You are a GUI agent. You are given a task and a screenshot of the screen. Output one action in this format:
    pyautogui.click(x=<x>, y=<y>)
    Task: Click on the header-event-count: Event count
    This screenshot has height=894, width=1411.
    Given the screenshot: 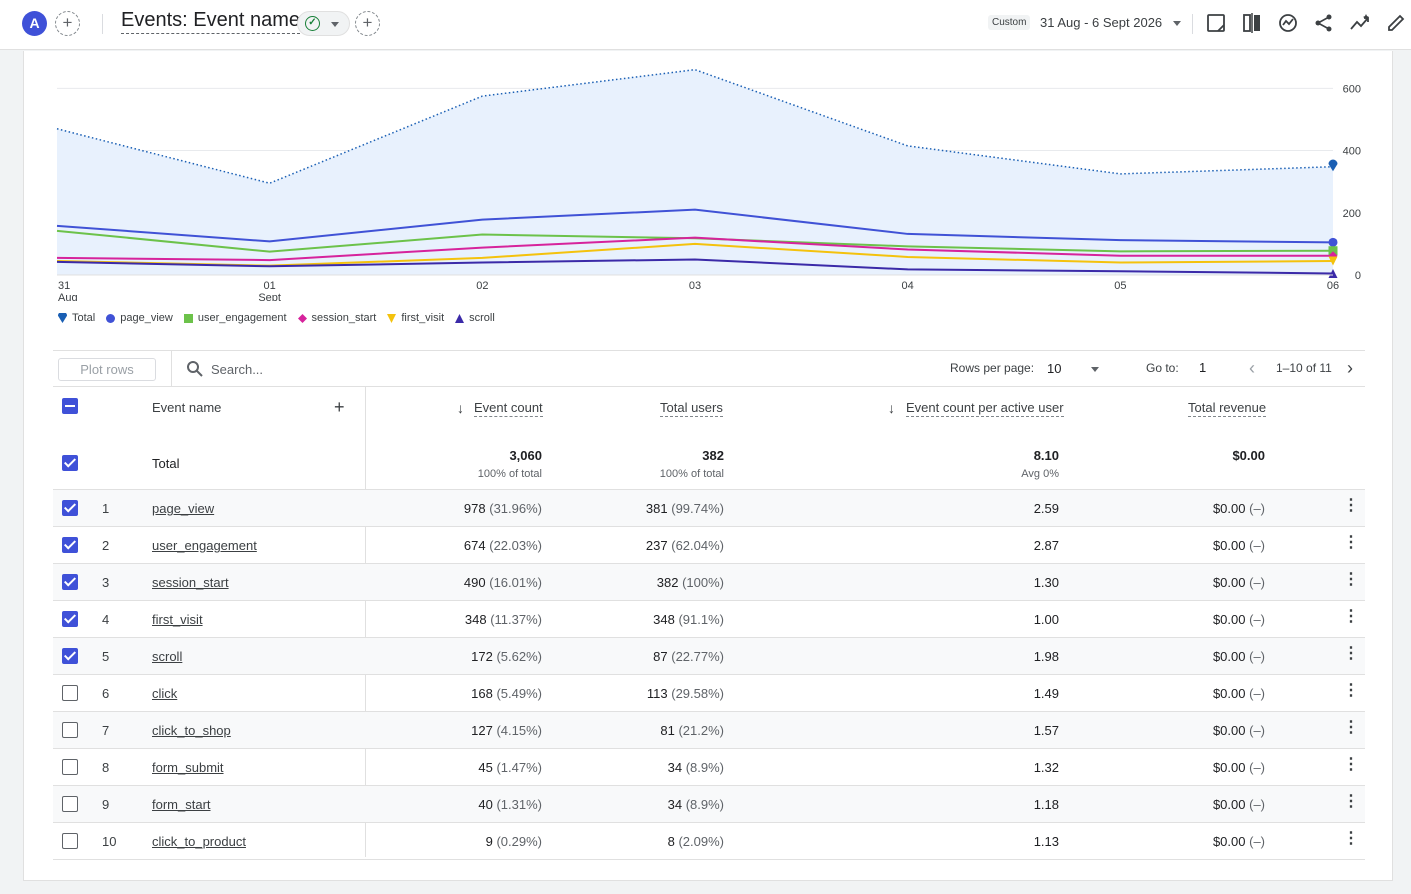 What is the action you would take?
    pyautogui.click(x=508, y=408)
    